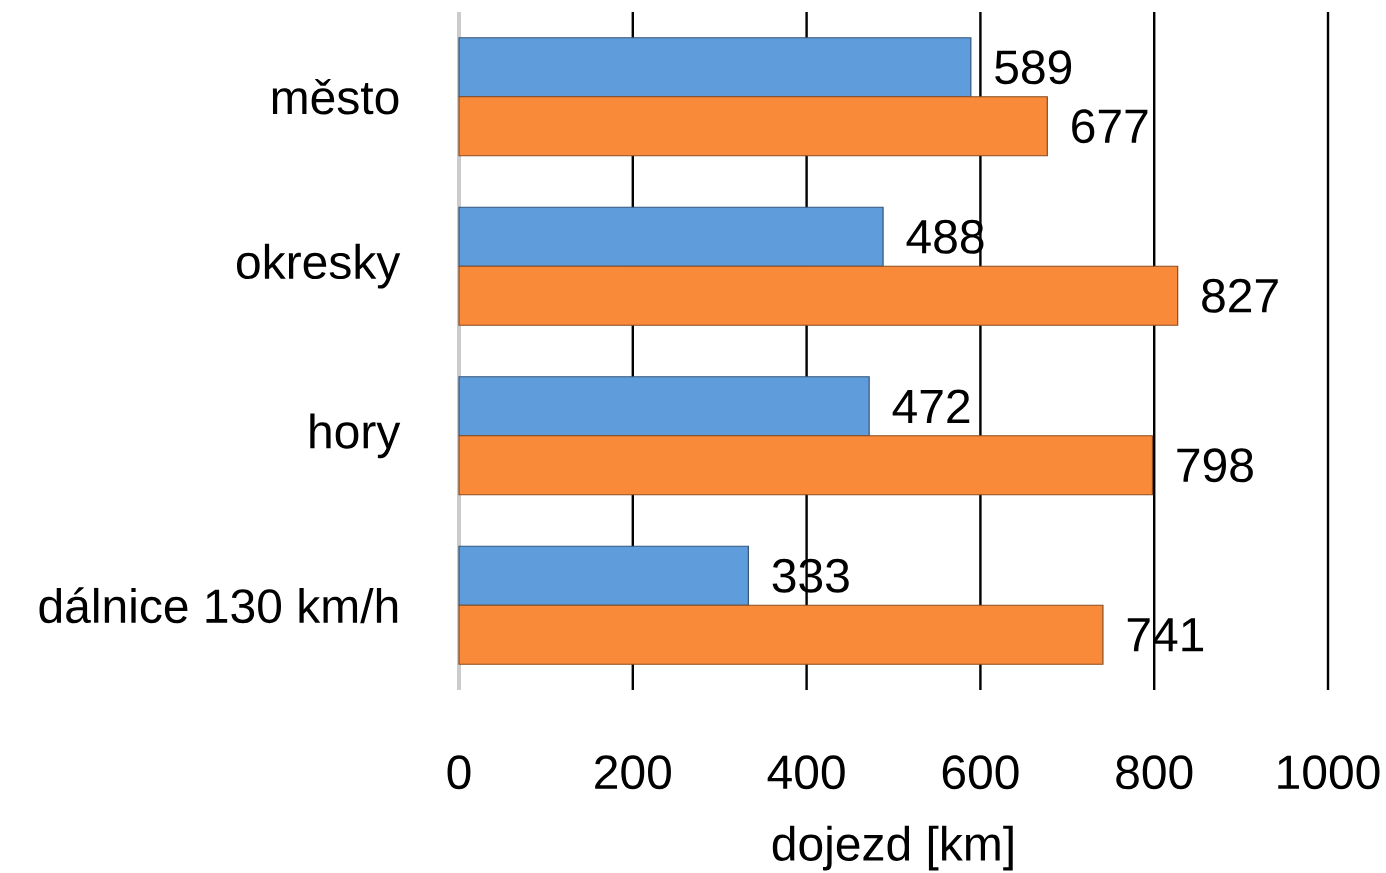  What do you see at coordinates (1033, 67) in the screenshot?
I see `data-label: 589` at bounding box center [1033, 67].